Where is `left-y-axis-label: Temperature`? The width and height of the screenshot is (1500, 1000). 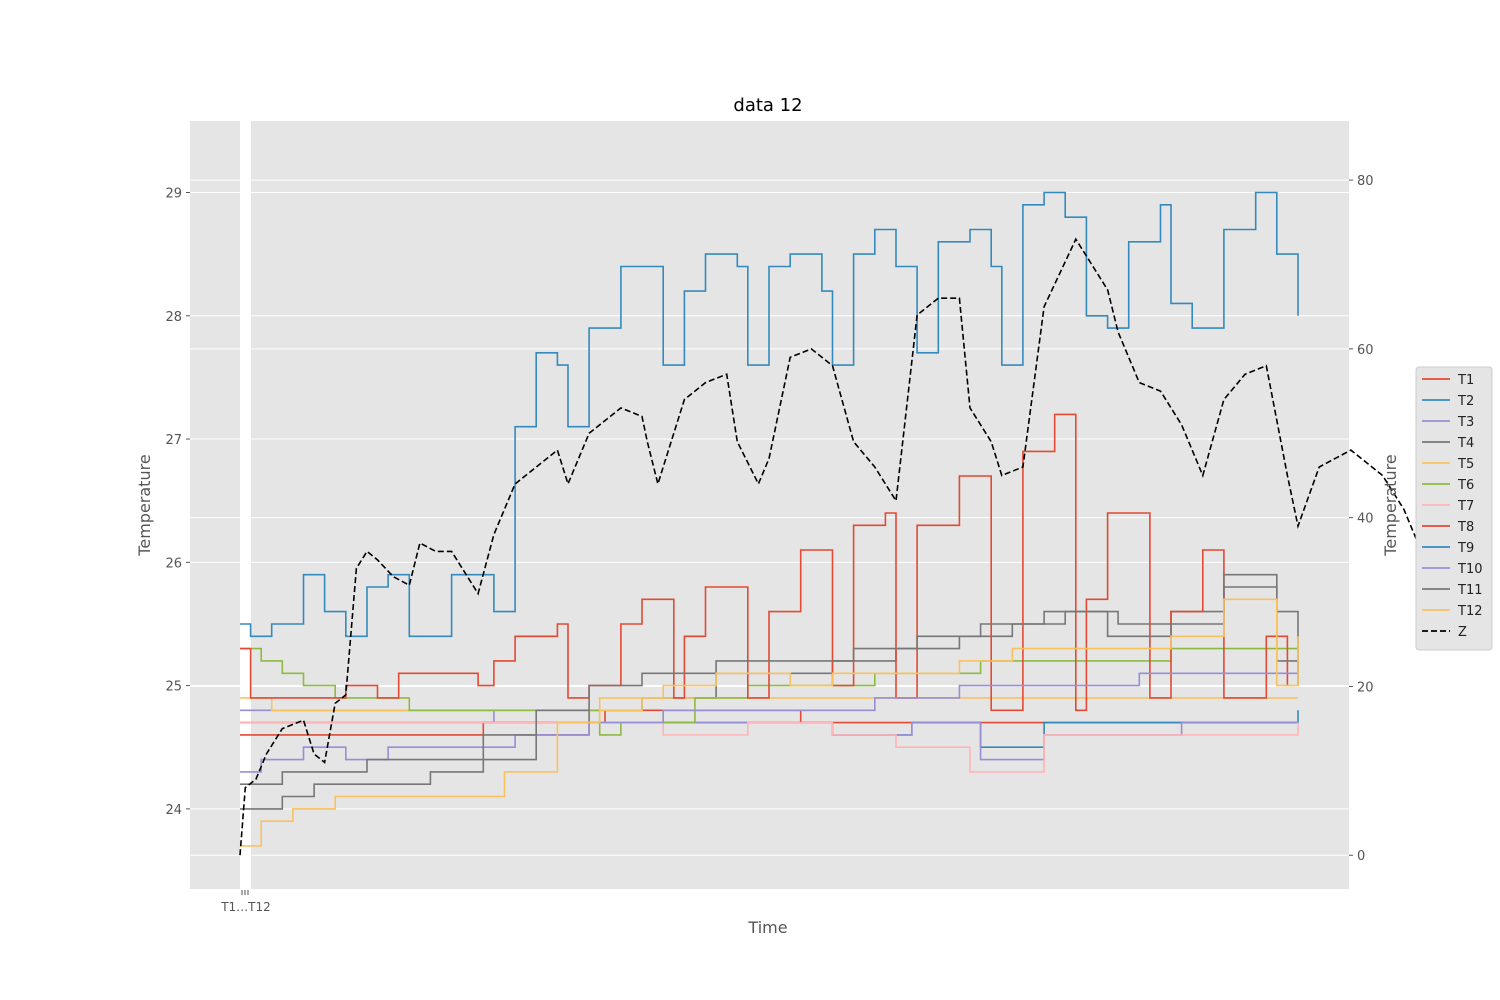 left-y-axis-label: Temperature is located at coordinates (144, 505).